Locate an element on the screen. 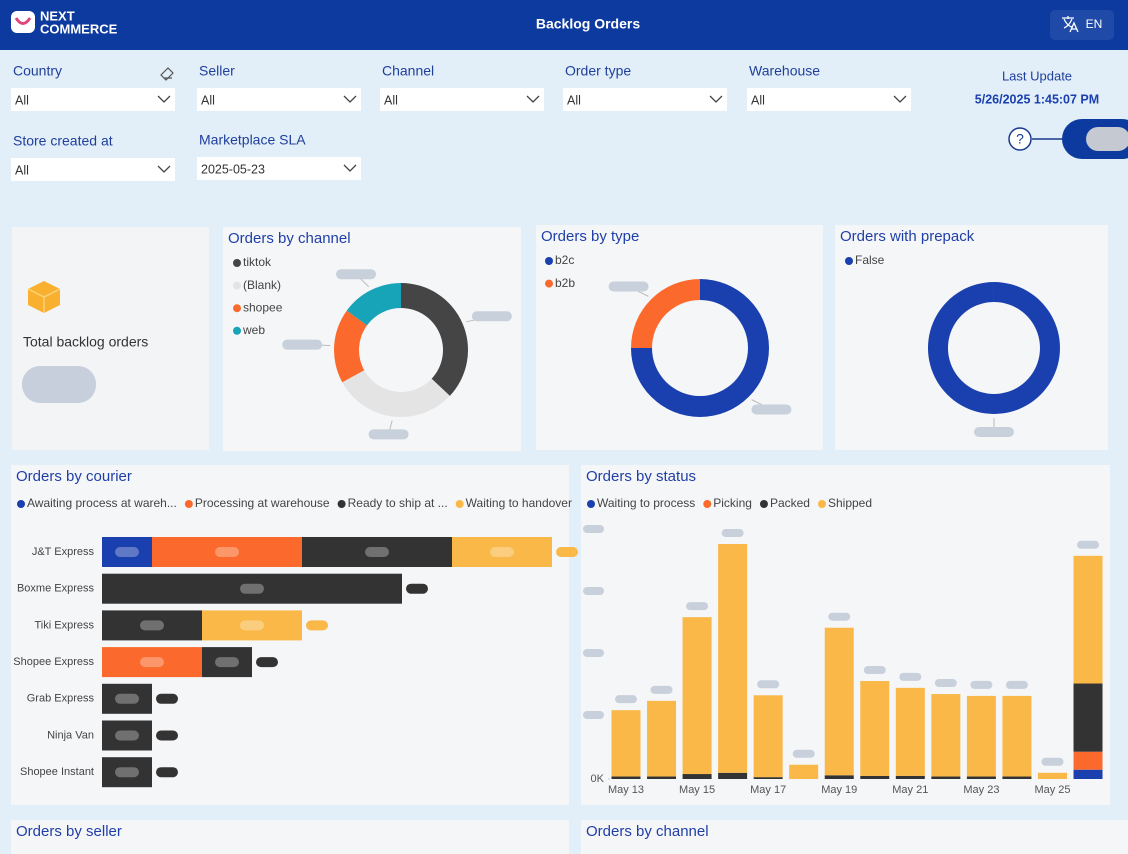 Image resolution: width=1128 pixels, height=854 pixels. header-bar is located at coordinates (564, 25).